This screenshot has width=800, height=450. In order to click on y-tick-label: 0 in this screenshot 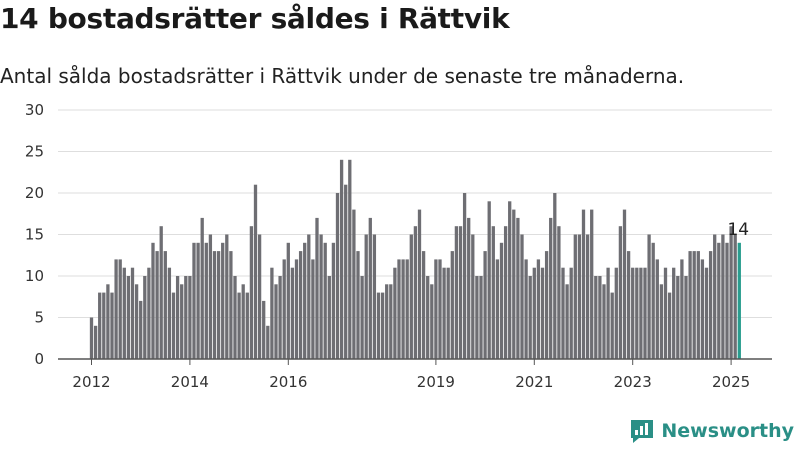, I will do `click(39, 359)`.